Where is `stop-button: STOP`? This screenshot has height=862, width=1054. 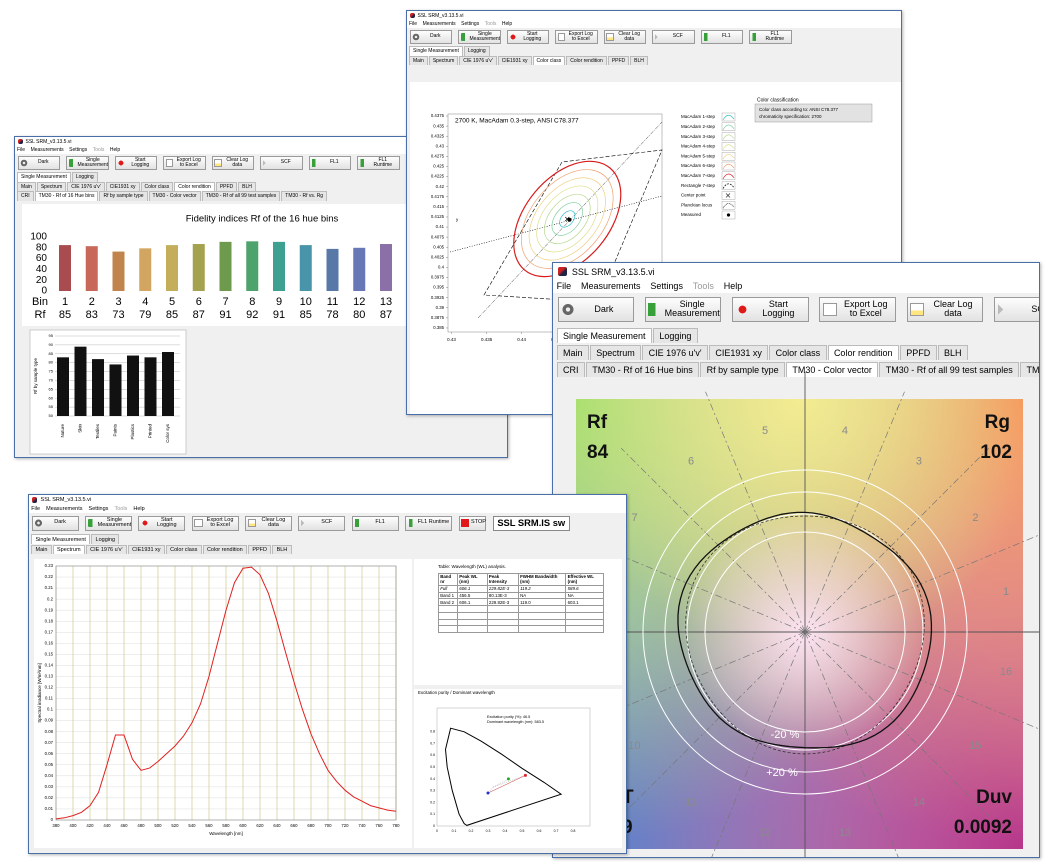 stop-button: STOP is located at coordinates (472, 523).